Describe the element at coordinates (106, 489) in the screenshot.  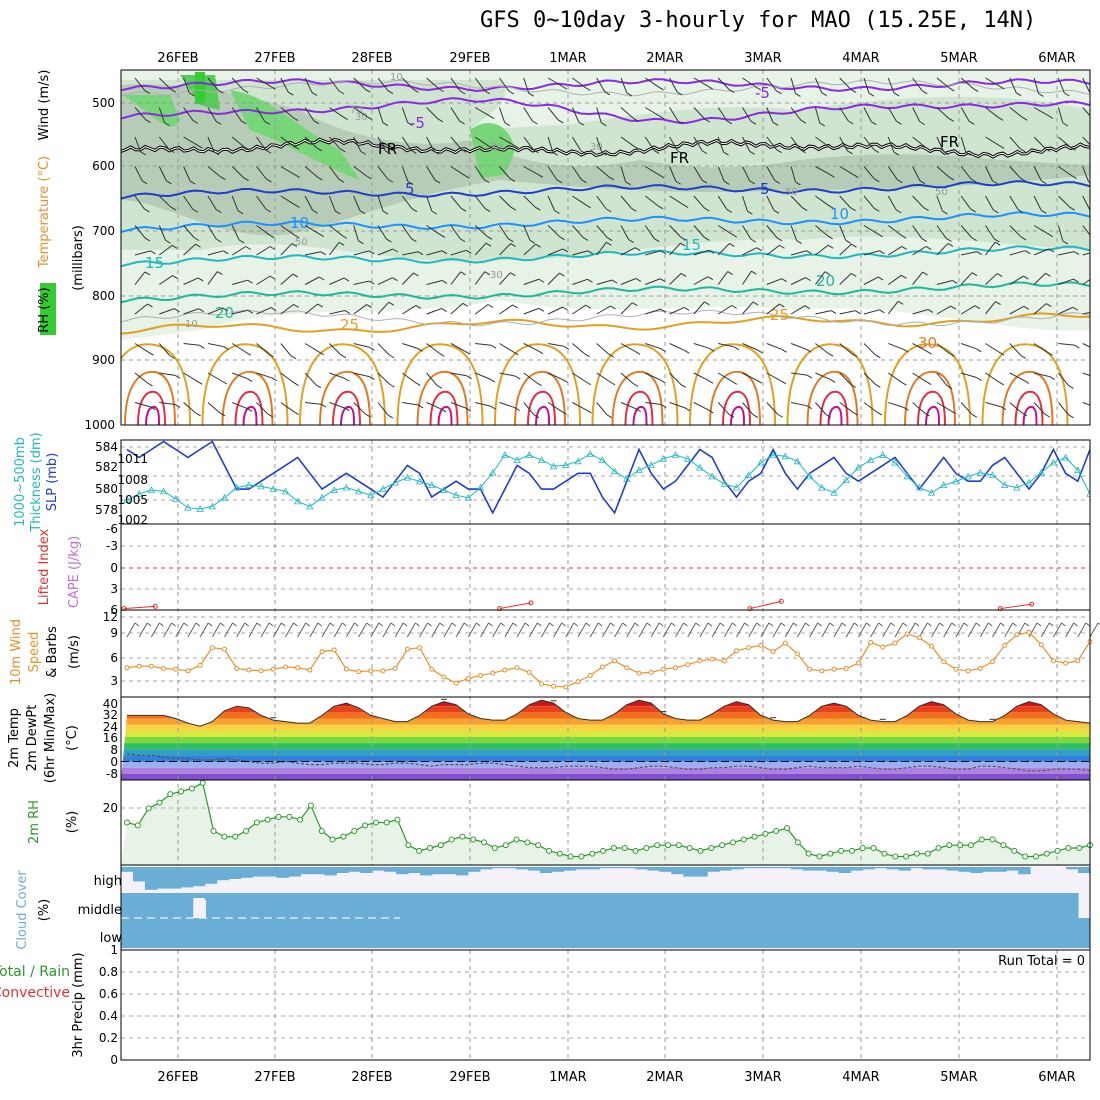
I see `y-tick-label: 580` at that location.